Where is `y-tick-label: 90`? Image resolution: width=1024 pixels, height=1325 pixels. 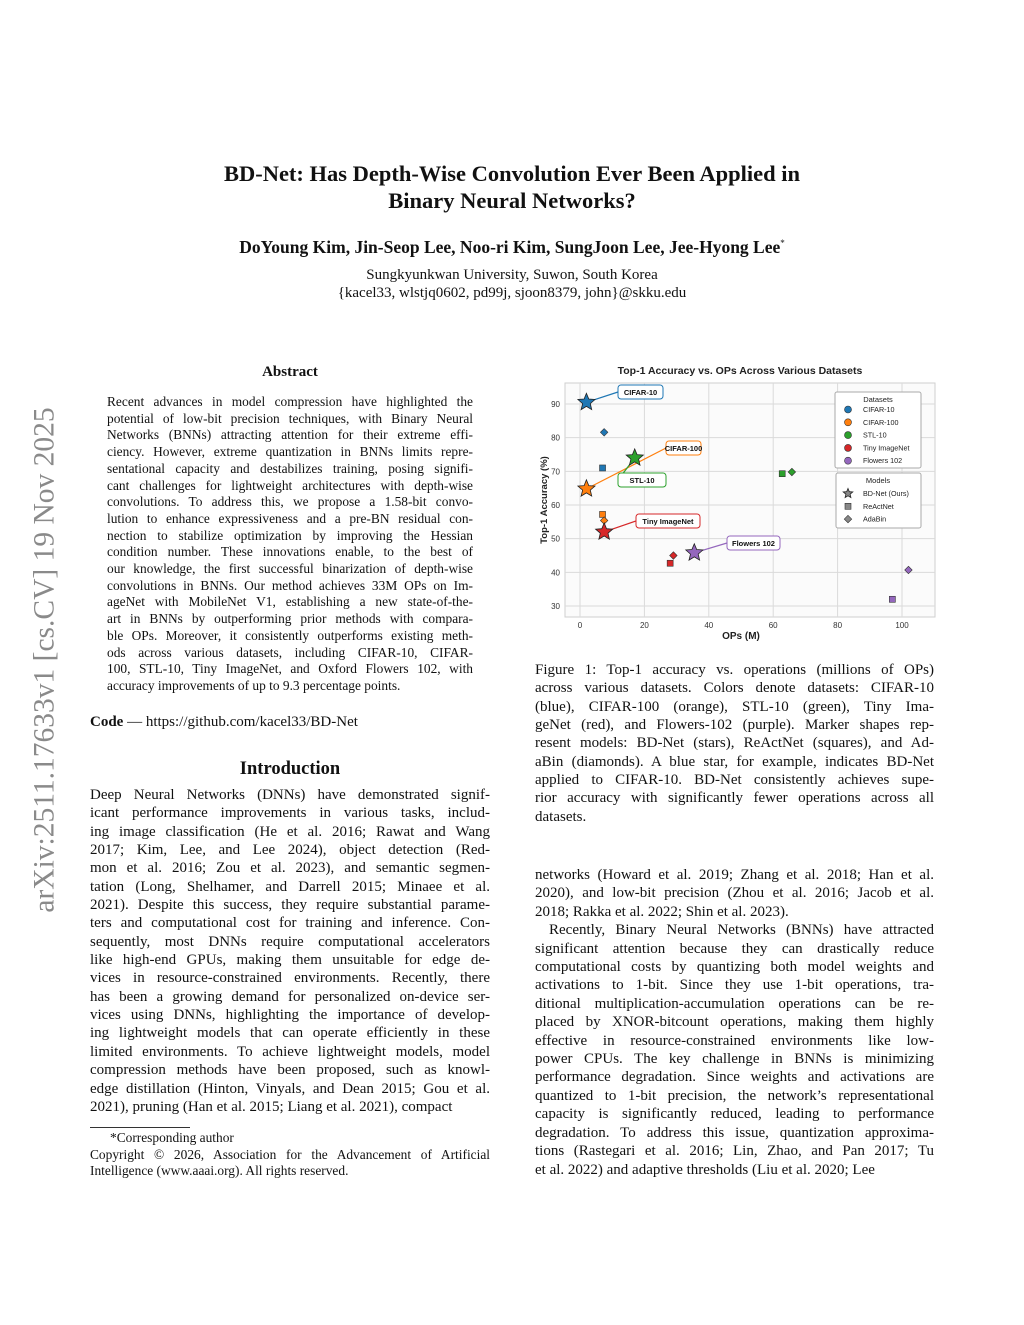
y-tick-label: 90 is located at coordinates (555, 404).